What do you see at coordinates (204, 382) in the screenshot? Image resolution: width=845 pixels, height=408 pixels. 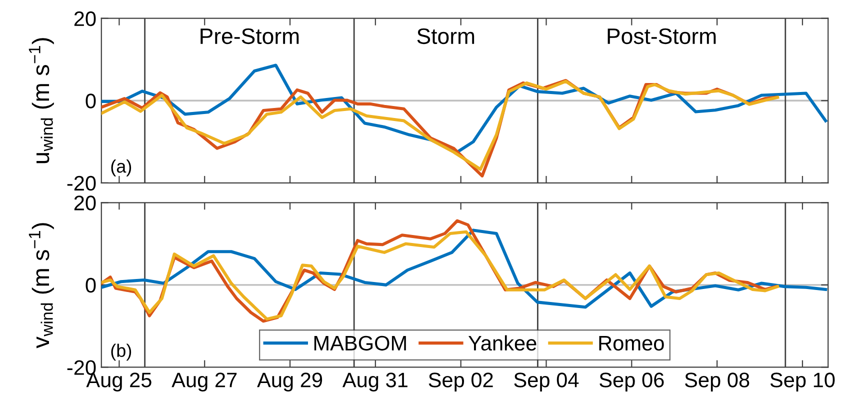 I see `x-tick-label: Aug 27` at bounding box center [204, 382].